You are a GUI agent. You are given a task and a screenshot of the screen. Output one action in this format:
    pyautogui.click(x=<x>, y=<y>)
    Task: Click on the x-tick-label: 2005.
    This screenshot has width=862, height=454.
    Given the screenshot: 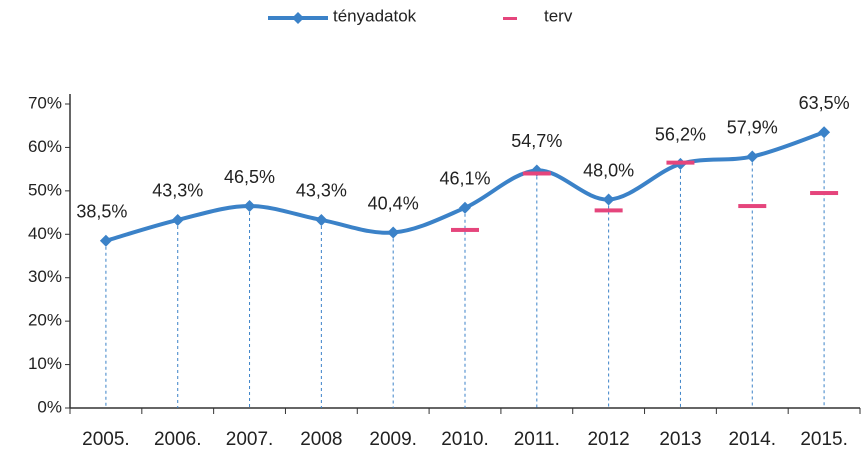 What is the action you would take?
    pyautogui.click(x=106, y=439)
    